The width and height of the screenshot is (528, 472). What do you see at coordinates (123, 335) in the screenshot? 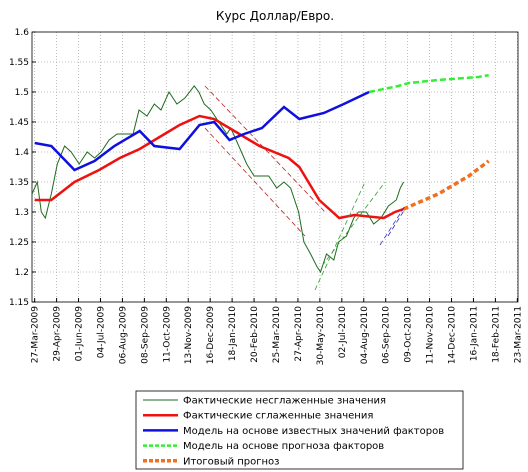
I see `x-tick-label: 06-Aug-2009` at bounding box center [123, 335].